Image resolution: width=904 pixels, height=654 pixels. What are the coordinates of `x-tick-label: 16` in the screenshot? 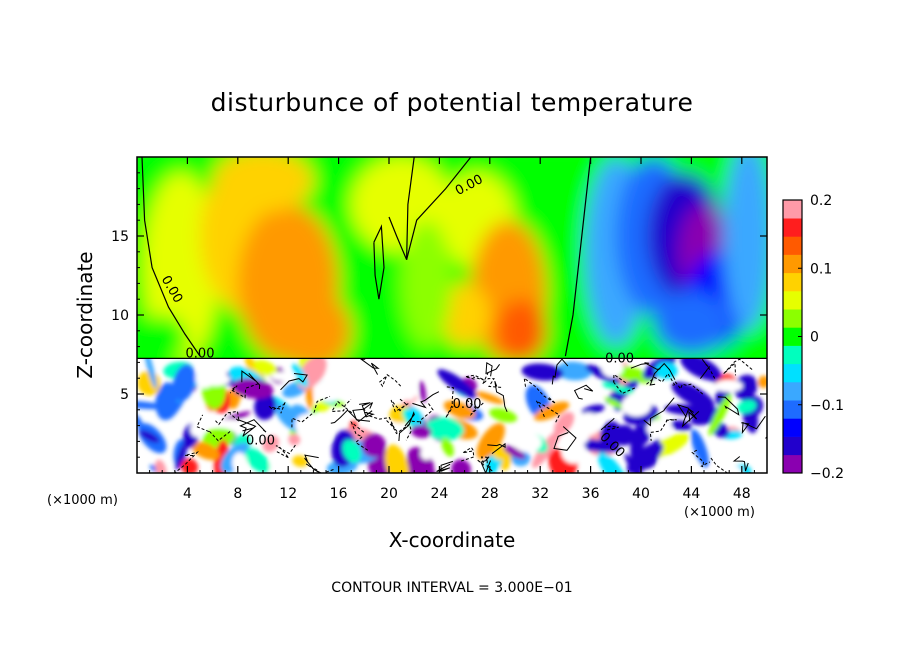 It's located at (339, 494).